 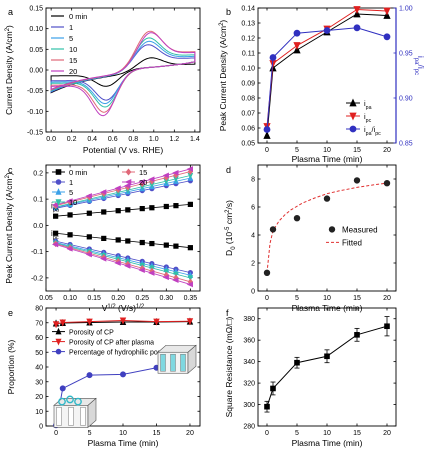 I want to click on x-tick-label: 0, so click(x=267, y=298).